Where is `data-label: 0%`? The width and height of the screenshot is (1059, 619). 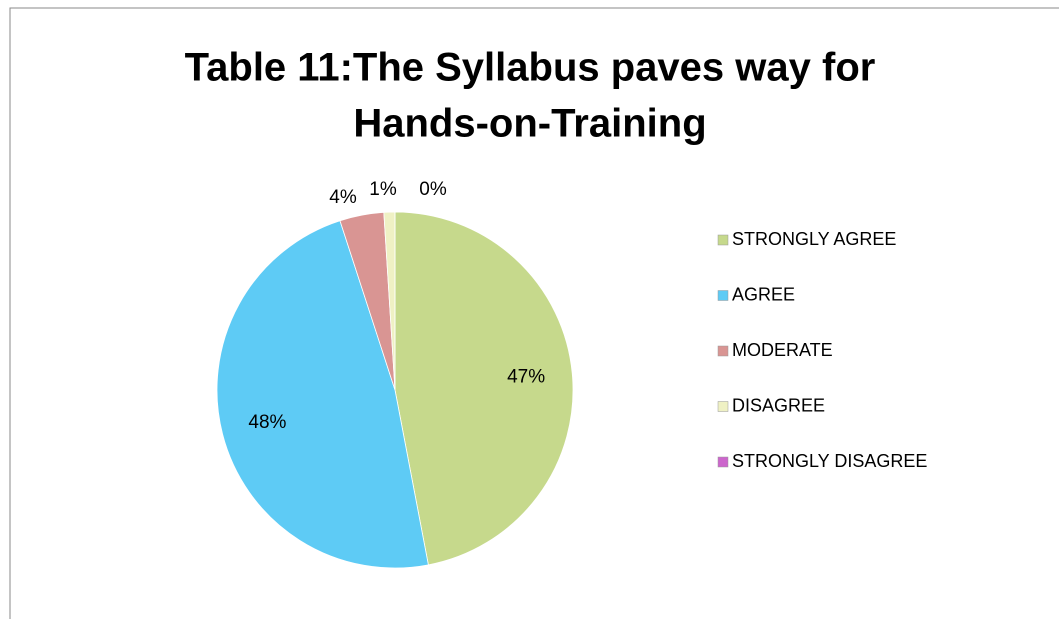 data-label: 0% is located at coordinates (433, 189).